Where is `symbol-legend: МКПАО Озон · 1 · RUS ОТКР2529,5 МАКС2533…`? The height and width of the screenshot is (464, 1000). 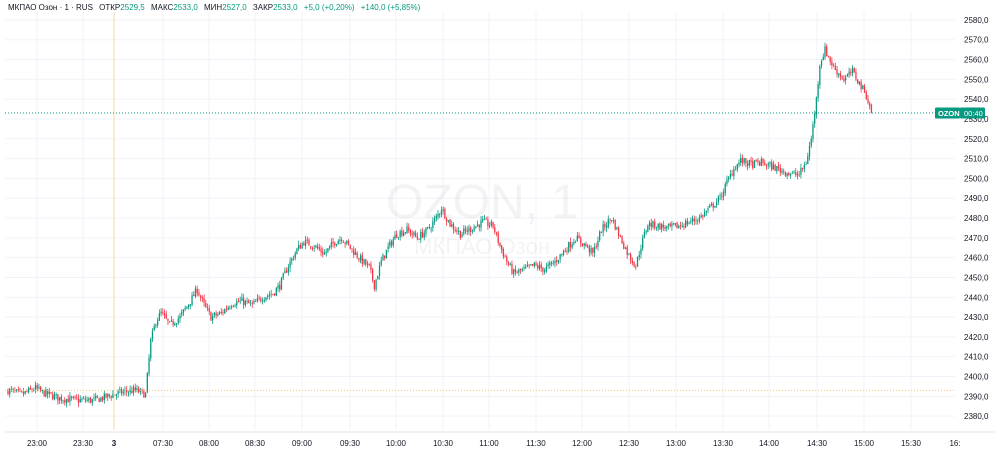
symbol-legend: МКПАО Озон · 1 · RUS ОТКР2529,5 МАКС2533… is located at coordinates (214, 7).